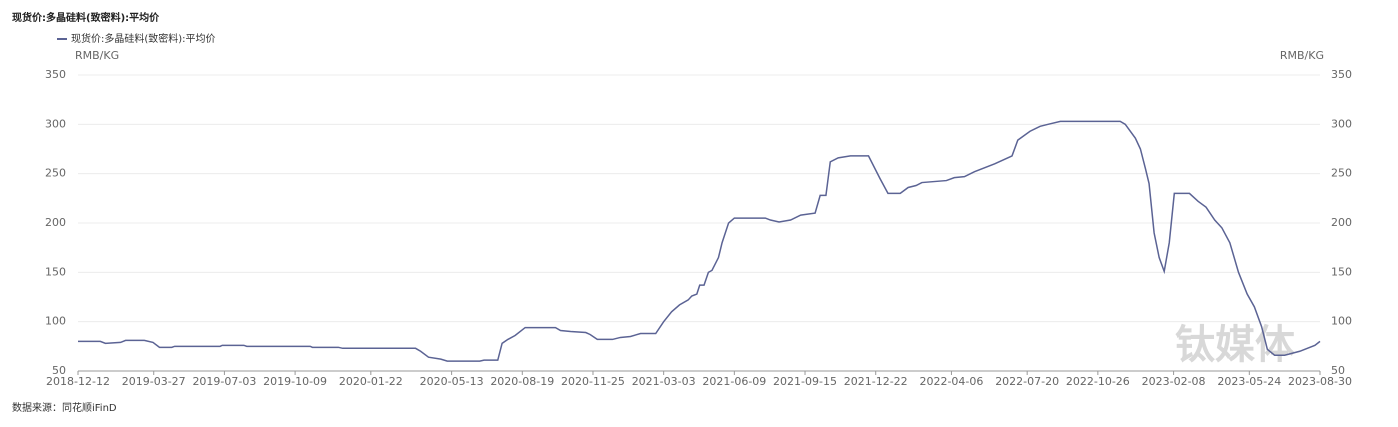  Describe the element at coordinates (78, 381) in the screenshot. I see `x-tick-label: 2018-12-12` at that location.